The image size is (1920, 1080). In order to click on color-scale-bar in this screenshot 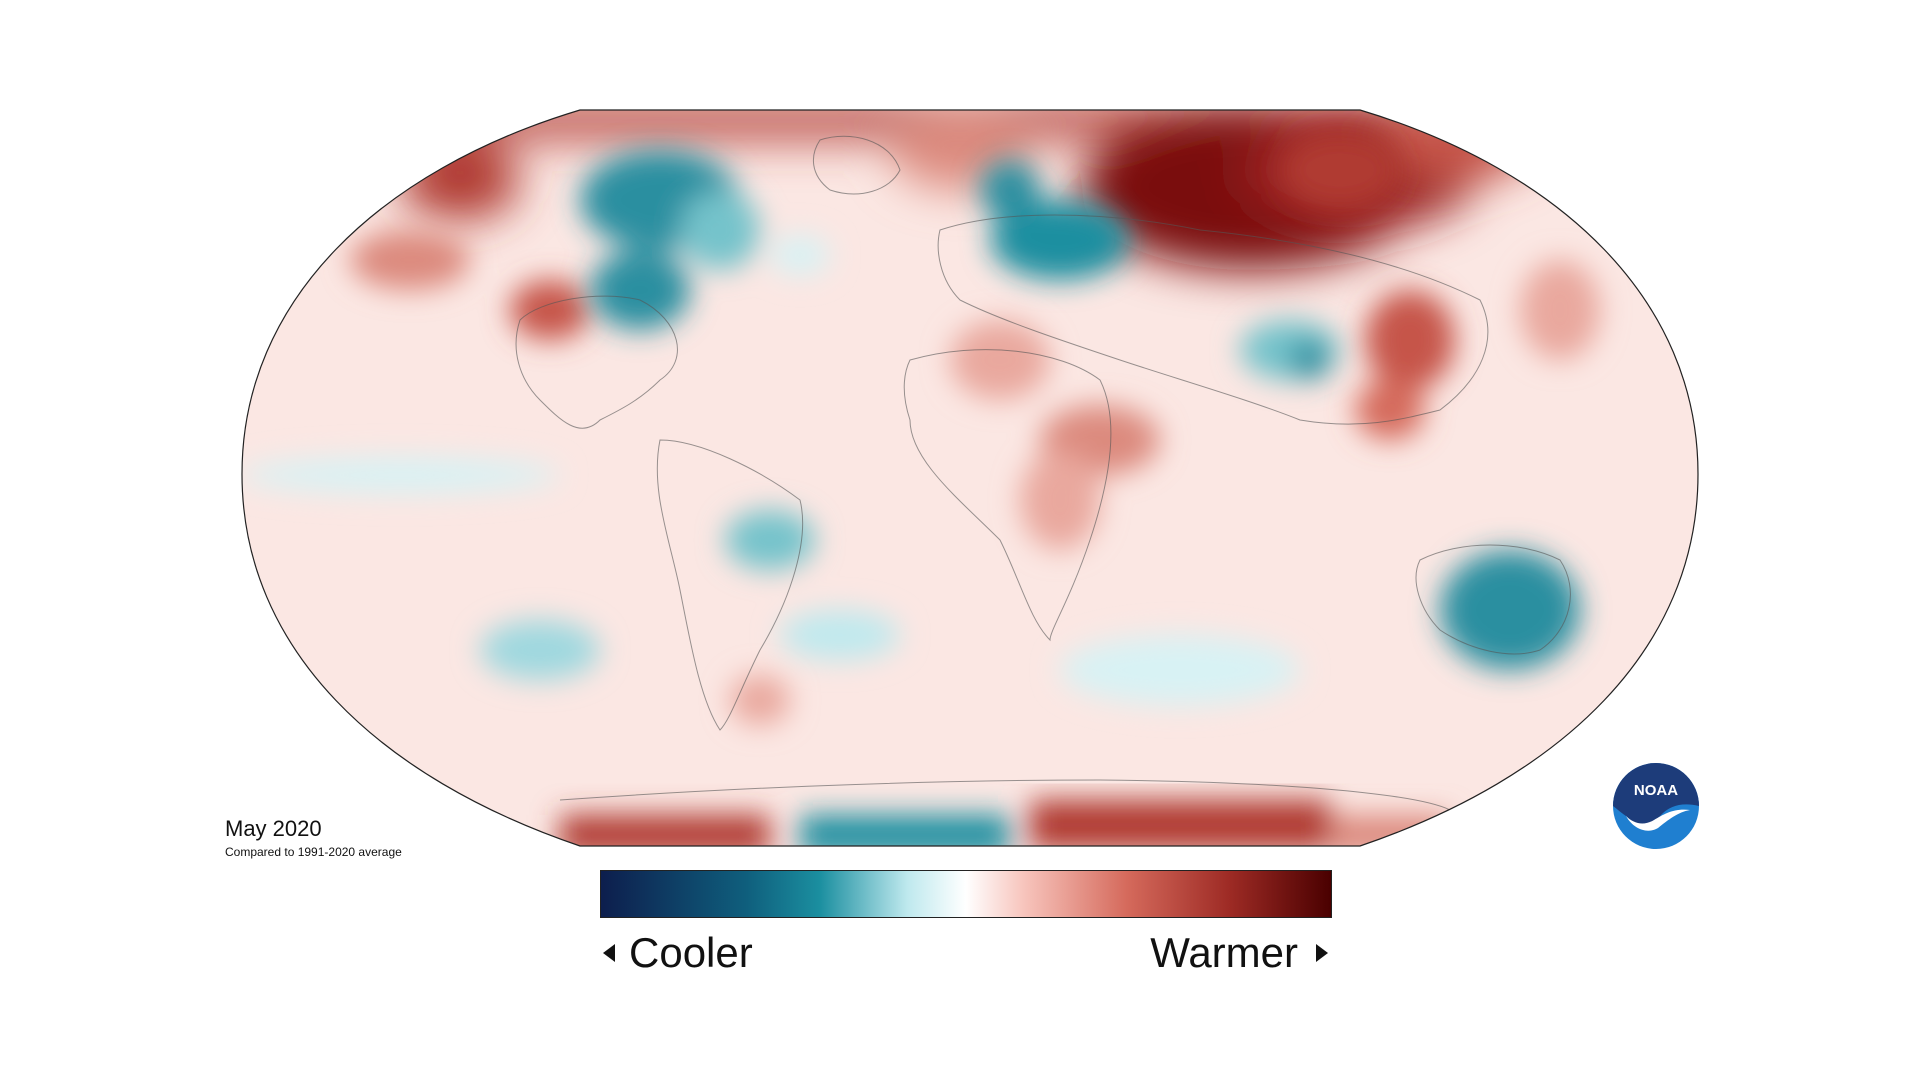, I will do `click(966, 894)`.